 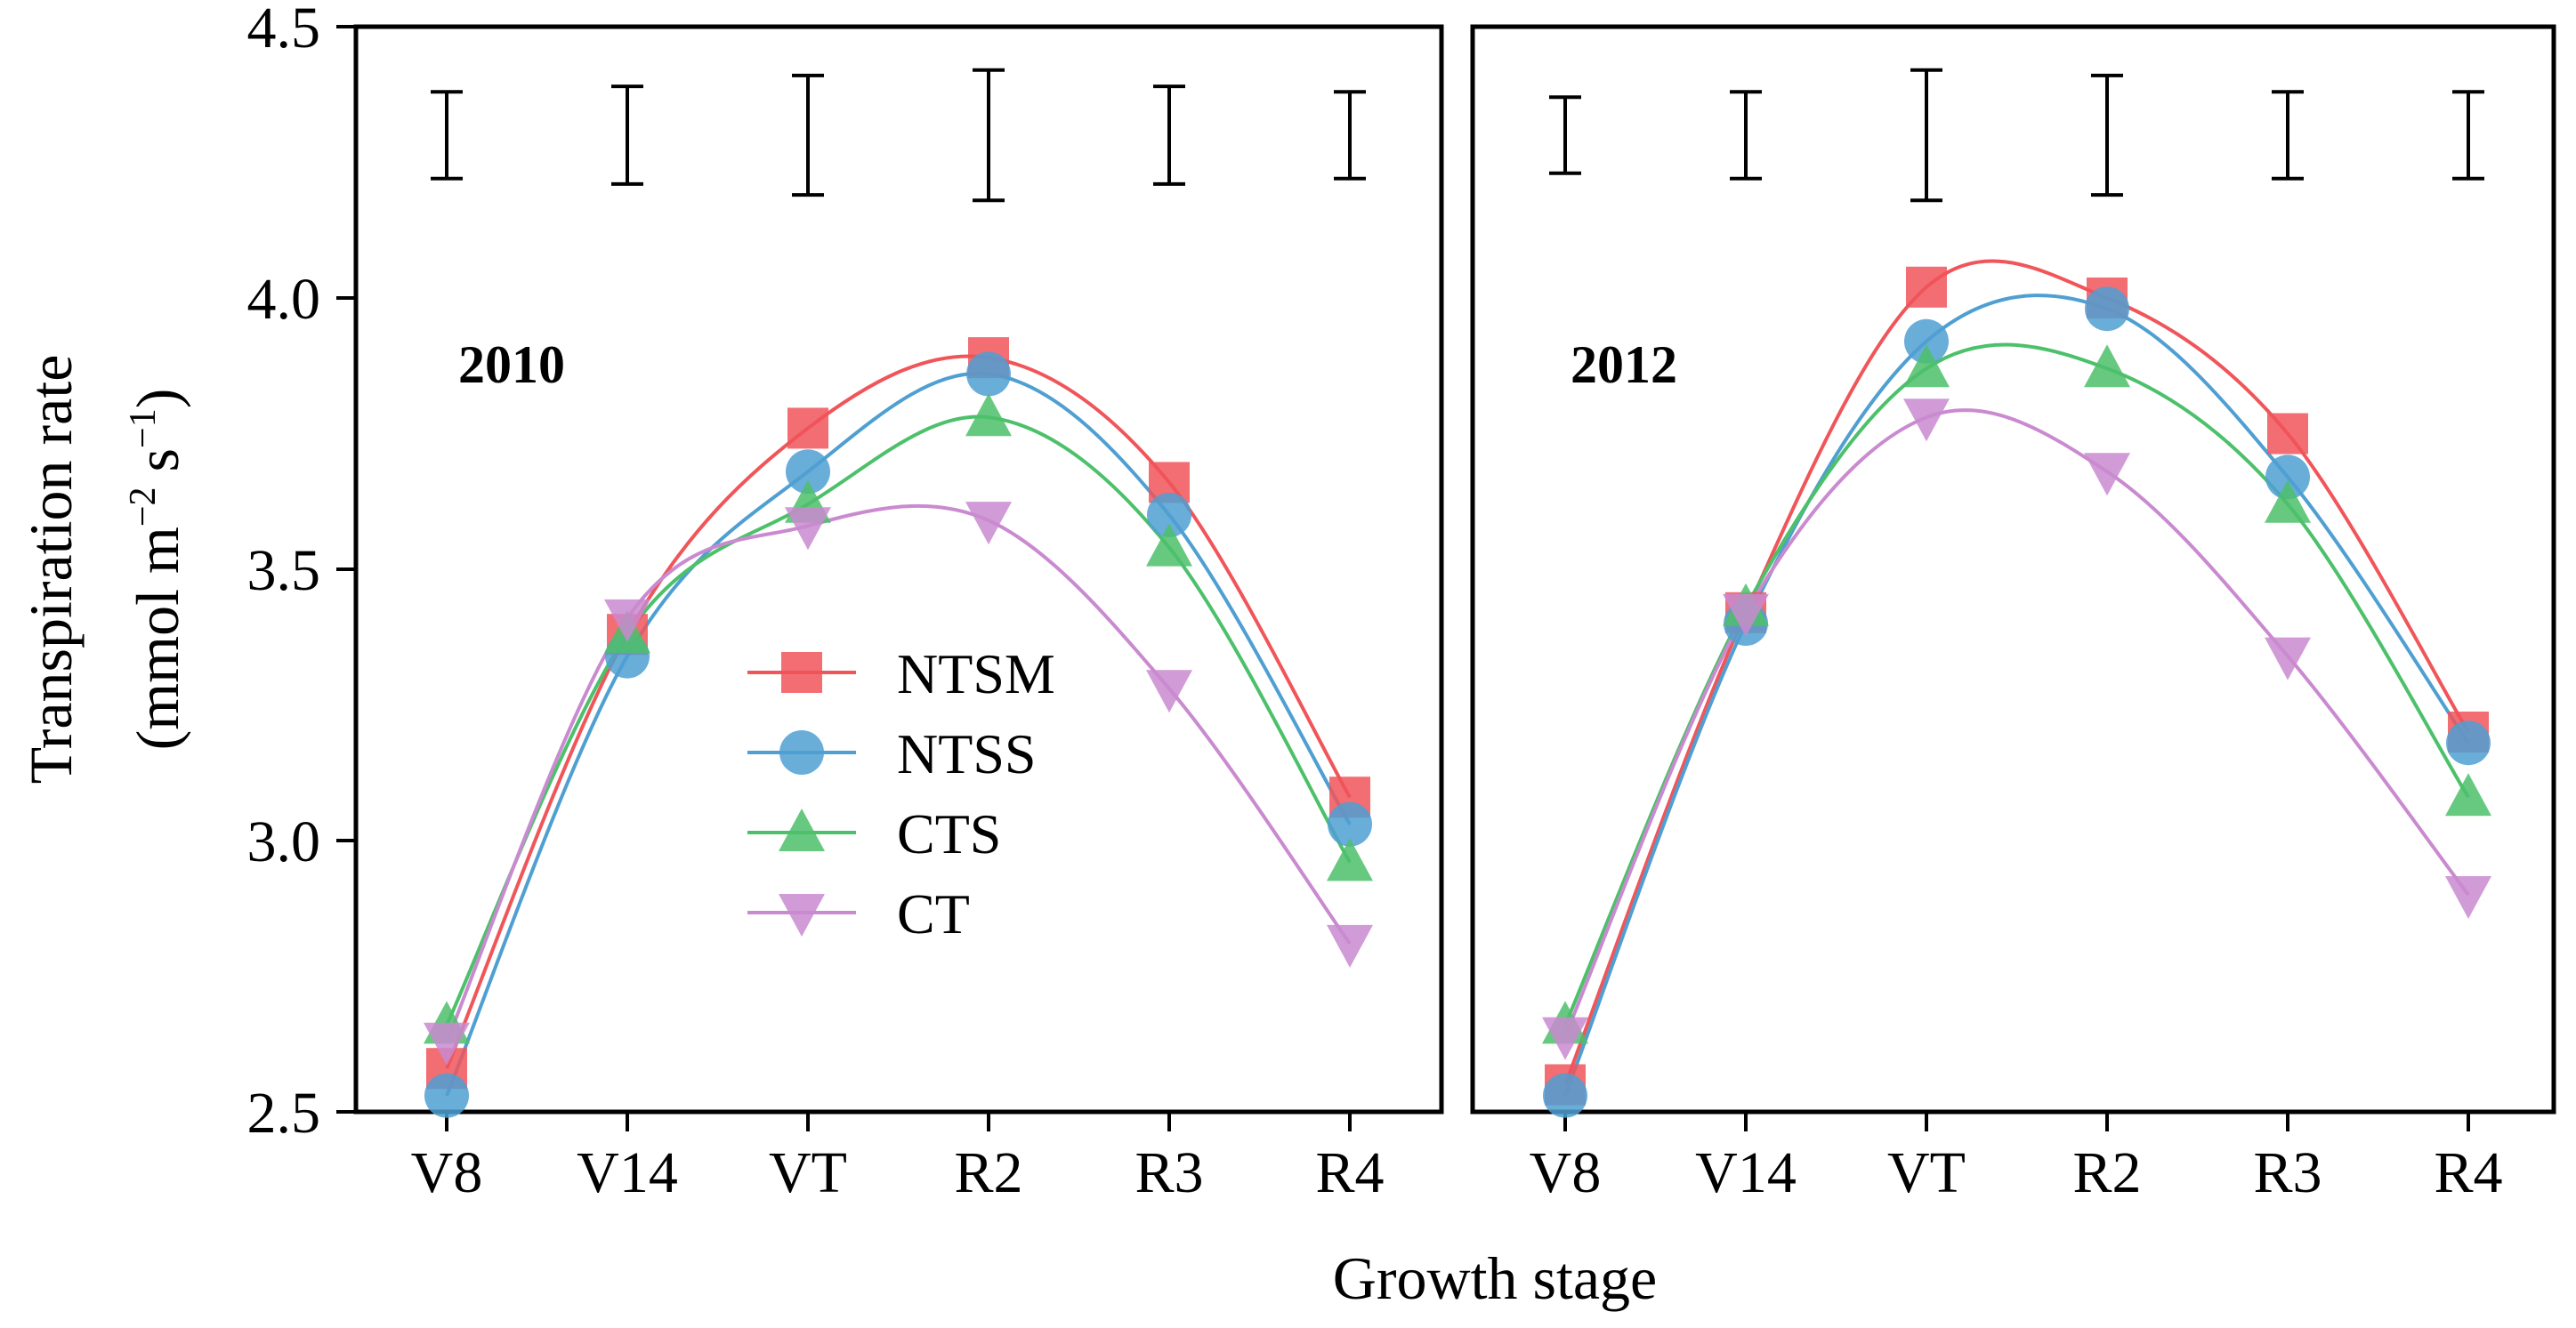 I want to click on legend-label-cts: CTS, so click(x=949, y=833).